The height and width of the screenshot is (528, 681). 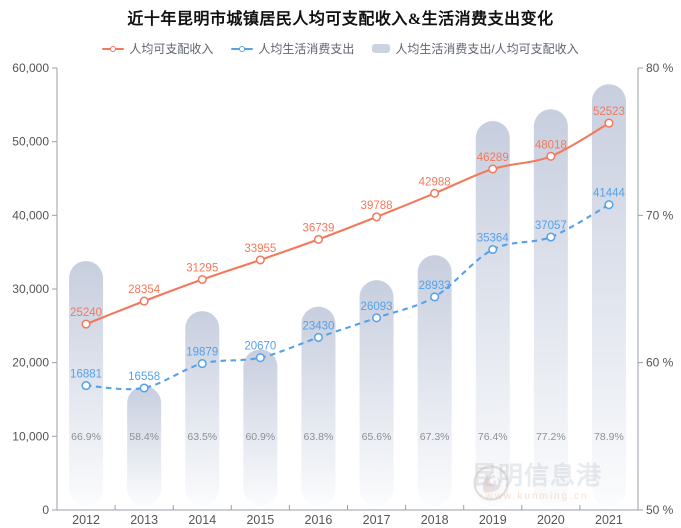 What do you see at coordinates (202, 269) in the screenshot?
I see `data-point-label: 31295` at bounding box center [202, 269].